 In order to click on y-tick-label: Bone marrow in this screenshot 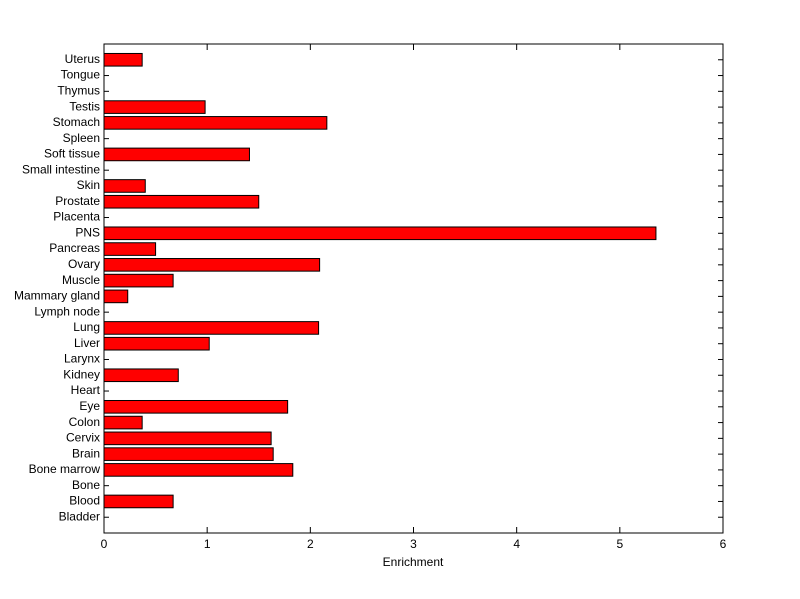, I will do `click(65, 469)`.